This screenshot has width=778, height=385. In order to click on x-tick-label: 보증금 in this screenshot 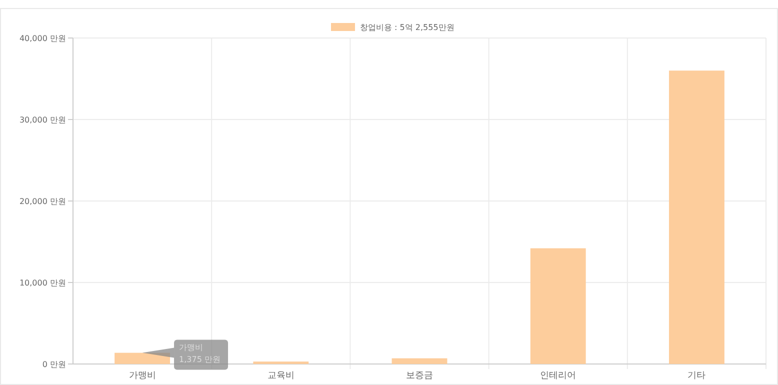, I will do `click(419, 376)`.